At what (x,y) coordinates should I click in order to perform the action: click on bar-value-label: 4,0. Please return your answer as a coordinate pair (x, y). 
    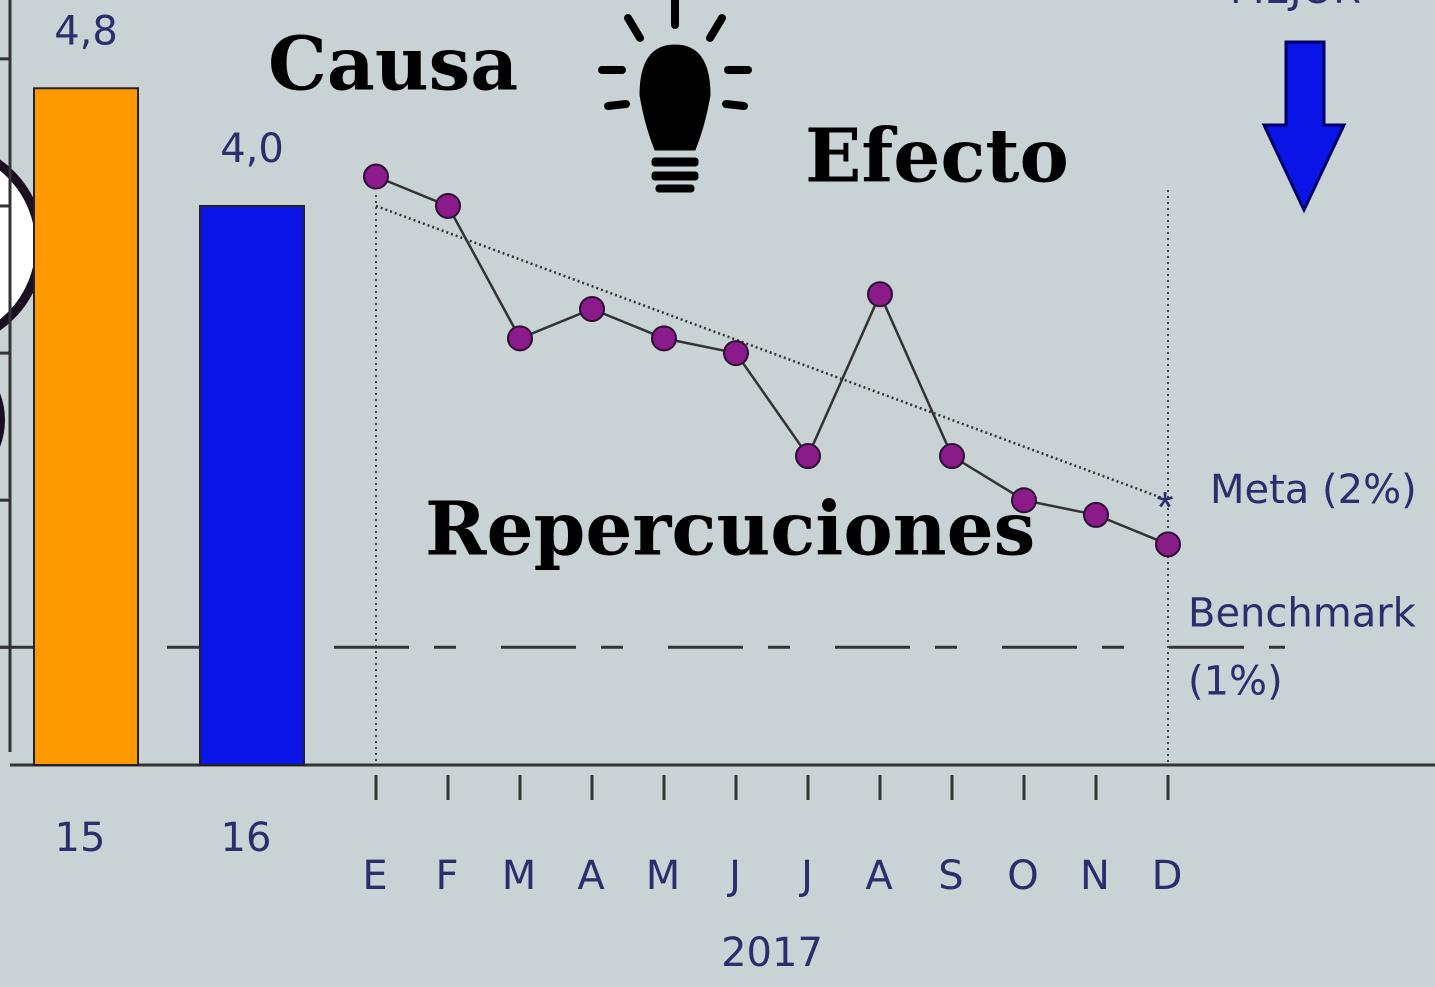
    Looking at the image, I should click on (252, 149).